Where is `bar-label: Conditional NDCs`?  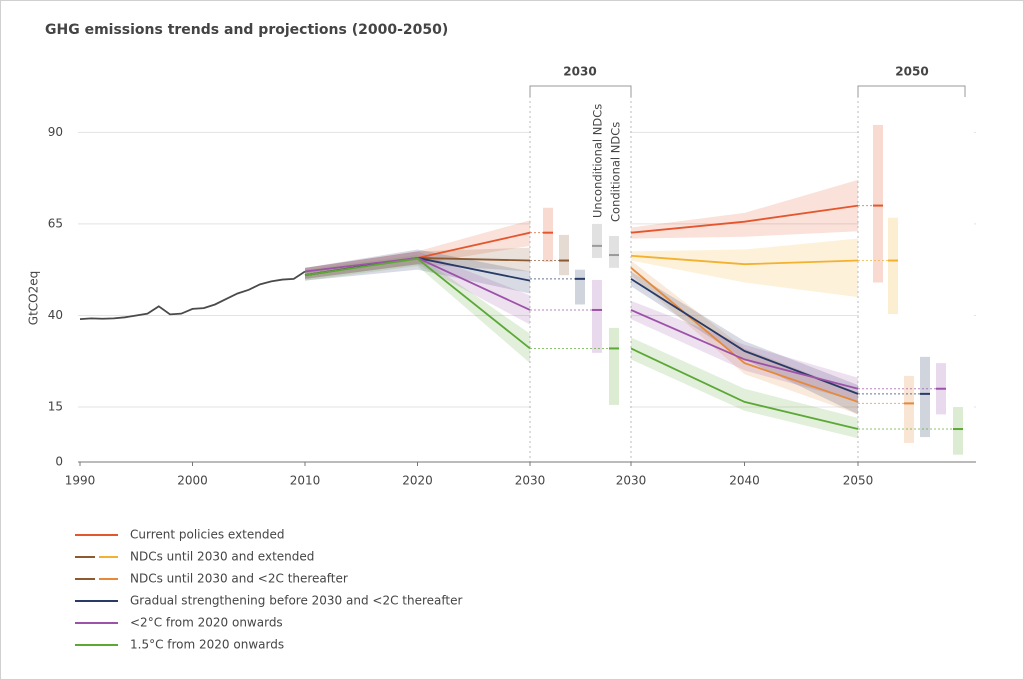 bar-label: Conditional NDCs is located at coordinates (616, 172).